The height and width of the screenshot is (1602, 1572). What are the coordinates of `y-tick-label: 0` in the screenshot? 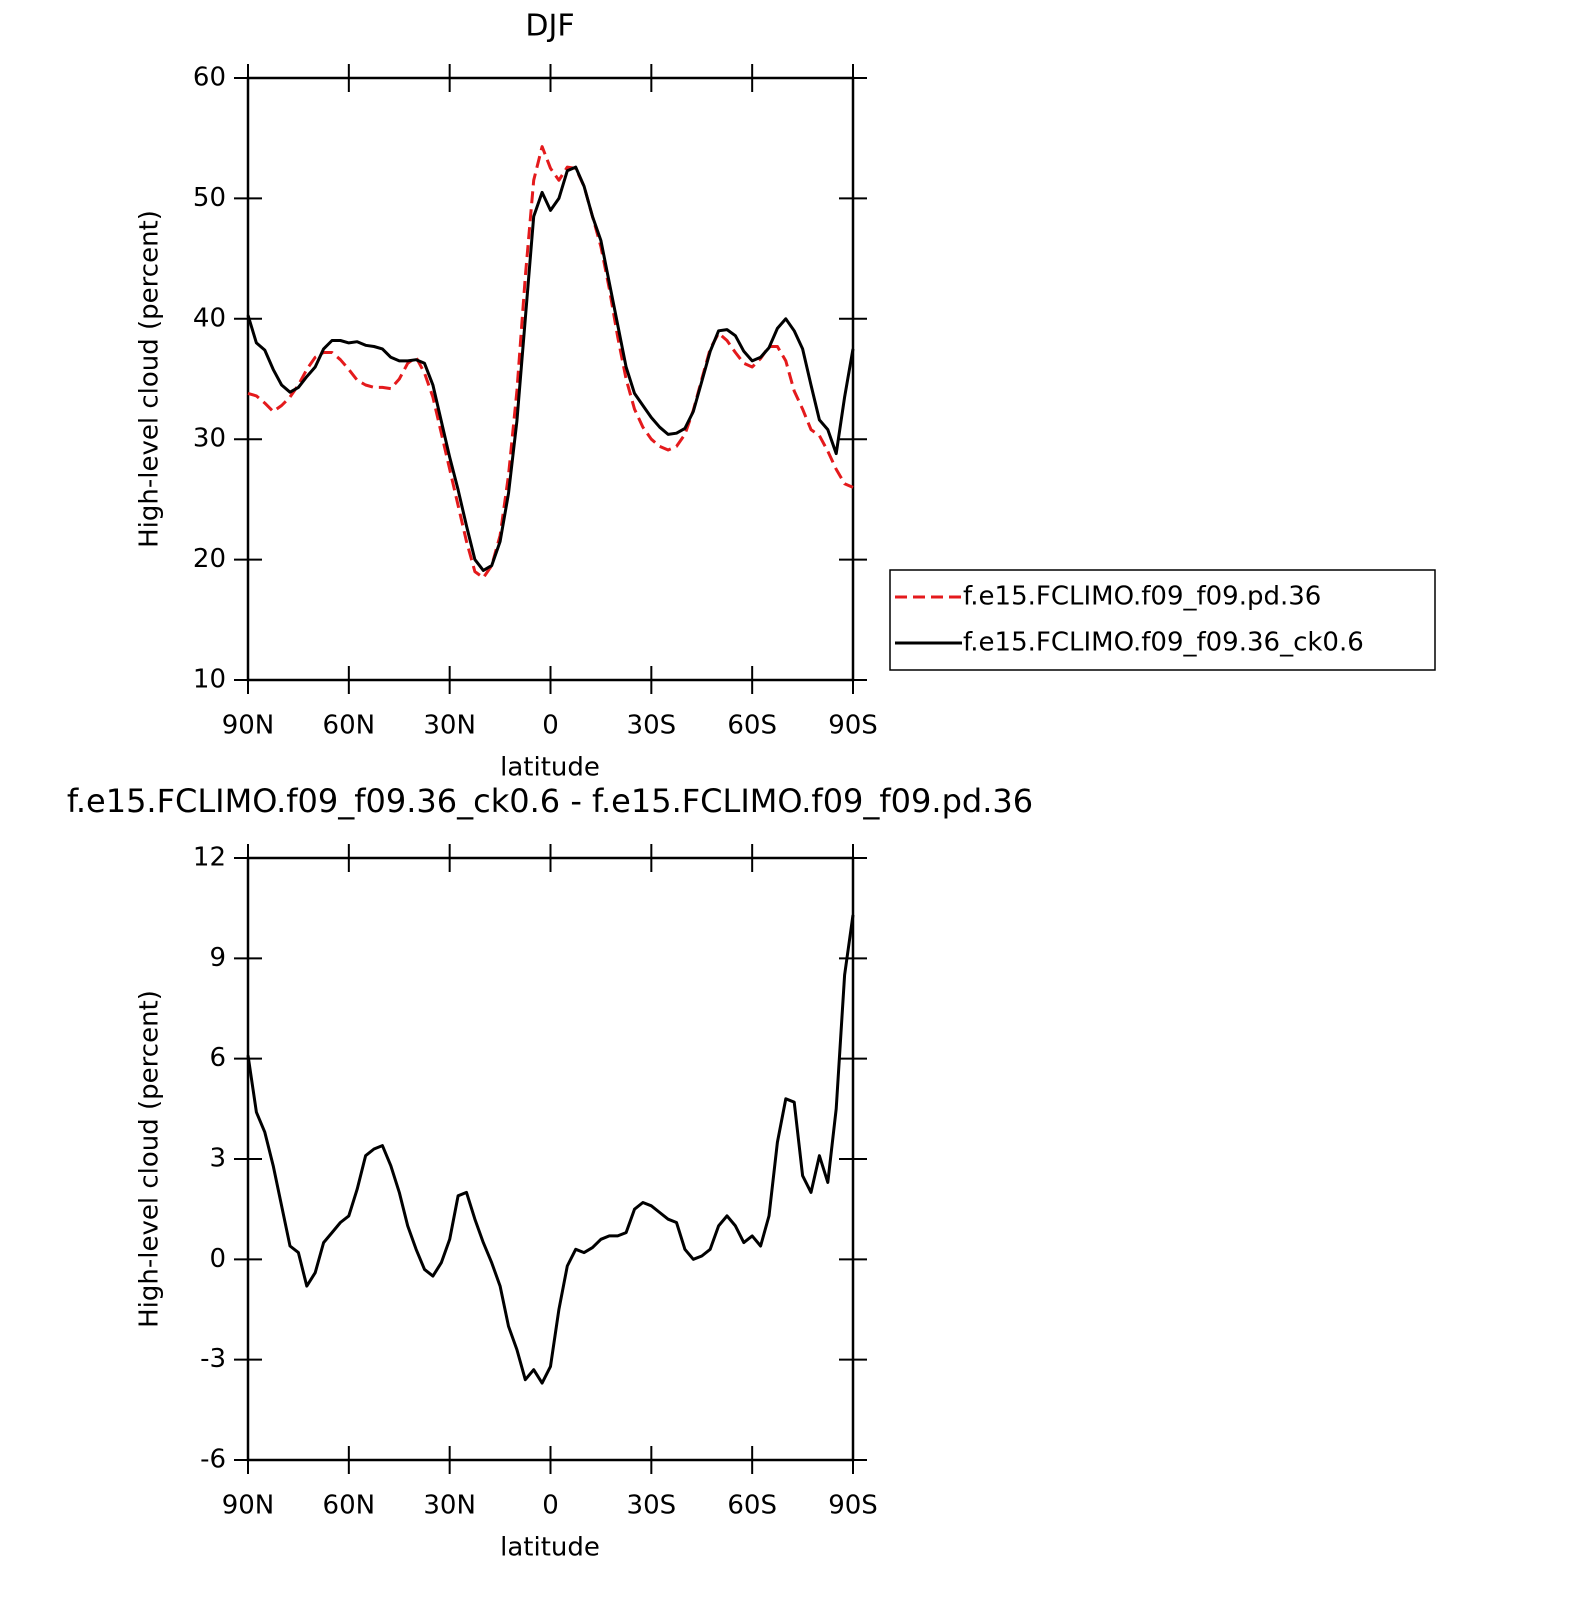 It's located at (217, 1259).